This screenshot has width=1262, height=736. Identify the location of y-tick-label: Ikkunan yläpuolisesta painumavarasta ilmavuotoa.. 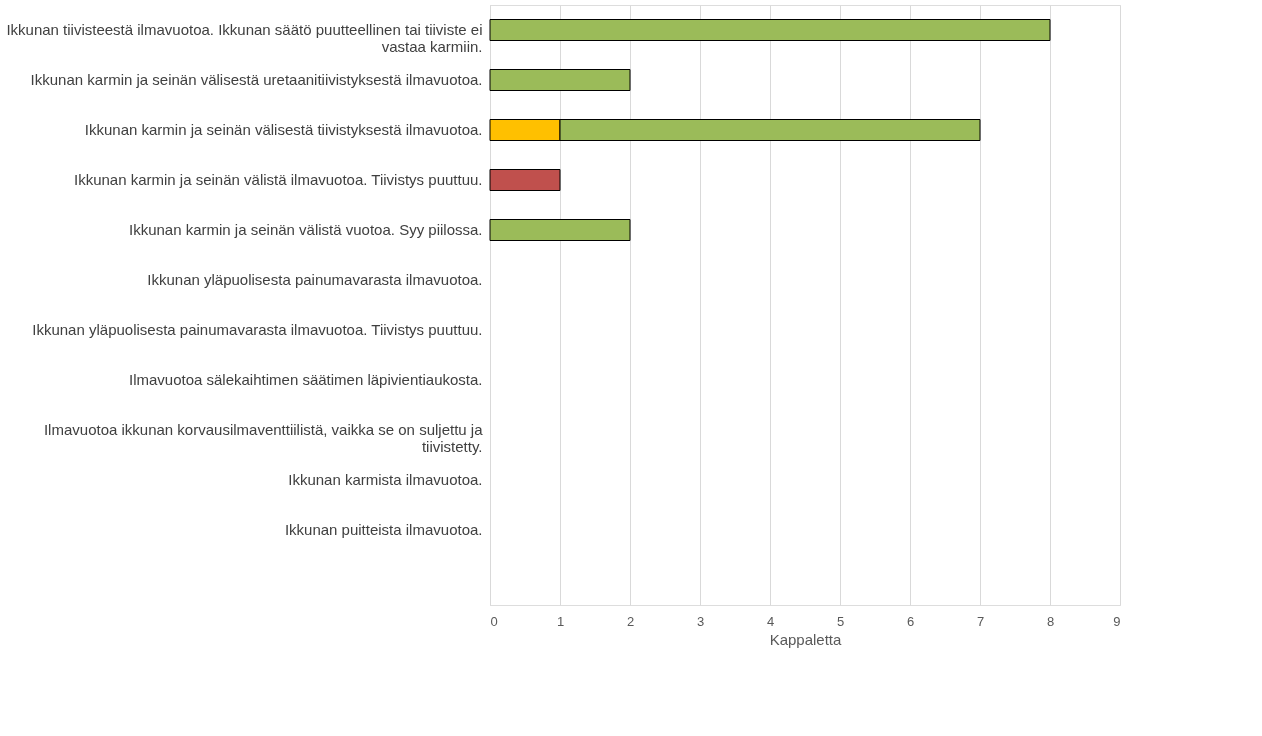
(315, 279).